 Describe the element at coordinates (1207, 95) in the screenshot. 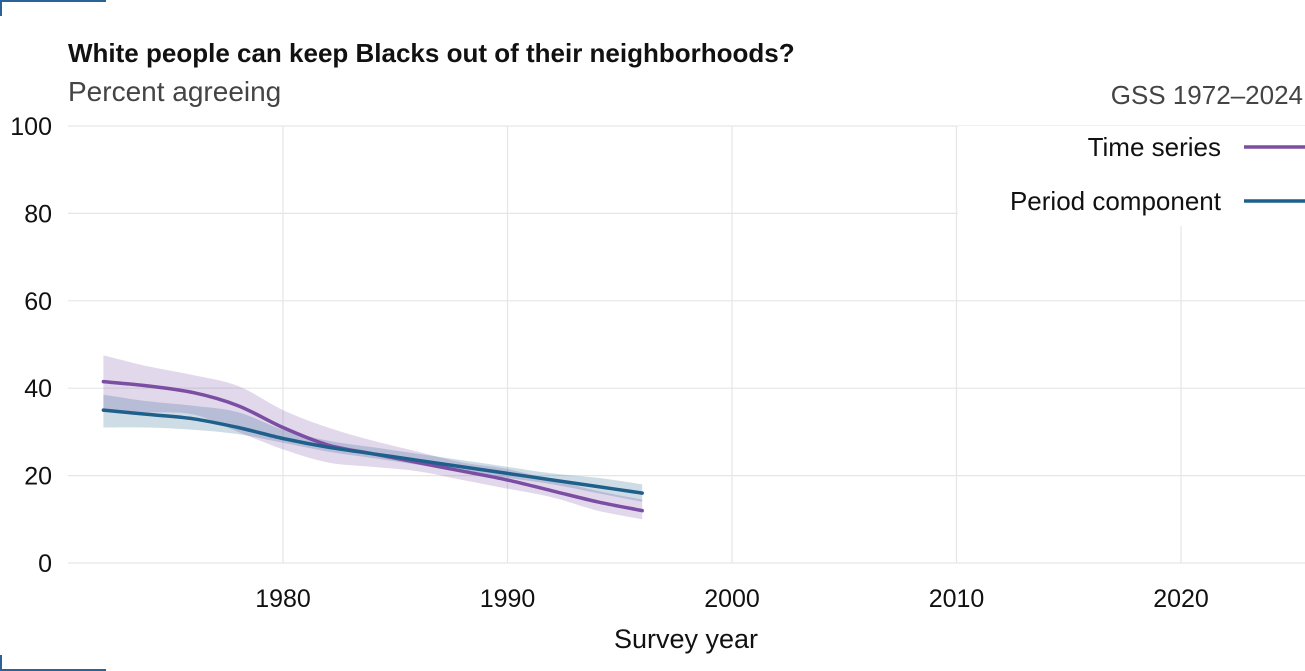

I see `chart-source: GSS 1972–2024` at that location.